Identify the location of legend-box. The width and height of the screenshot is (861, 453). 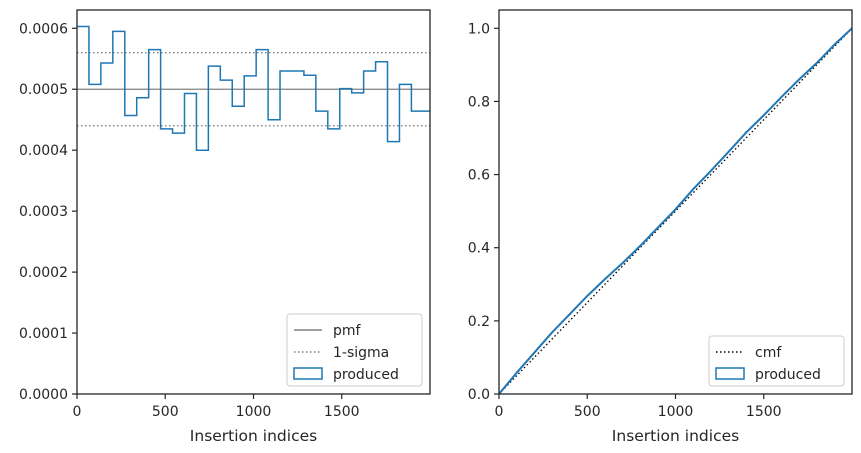
(776, 361).